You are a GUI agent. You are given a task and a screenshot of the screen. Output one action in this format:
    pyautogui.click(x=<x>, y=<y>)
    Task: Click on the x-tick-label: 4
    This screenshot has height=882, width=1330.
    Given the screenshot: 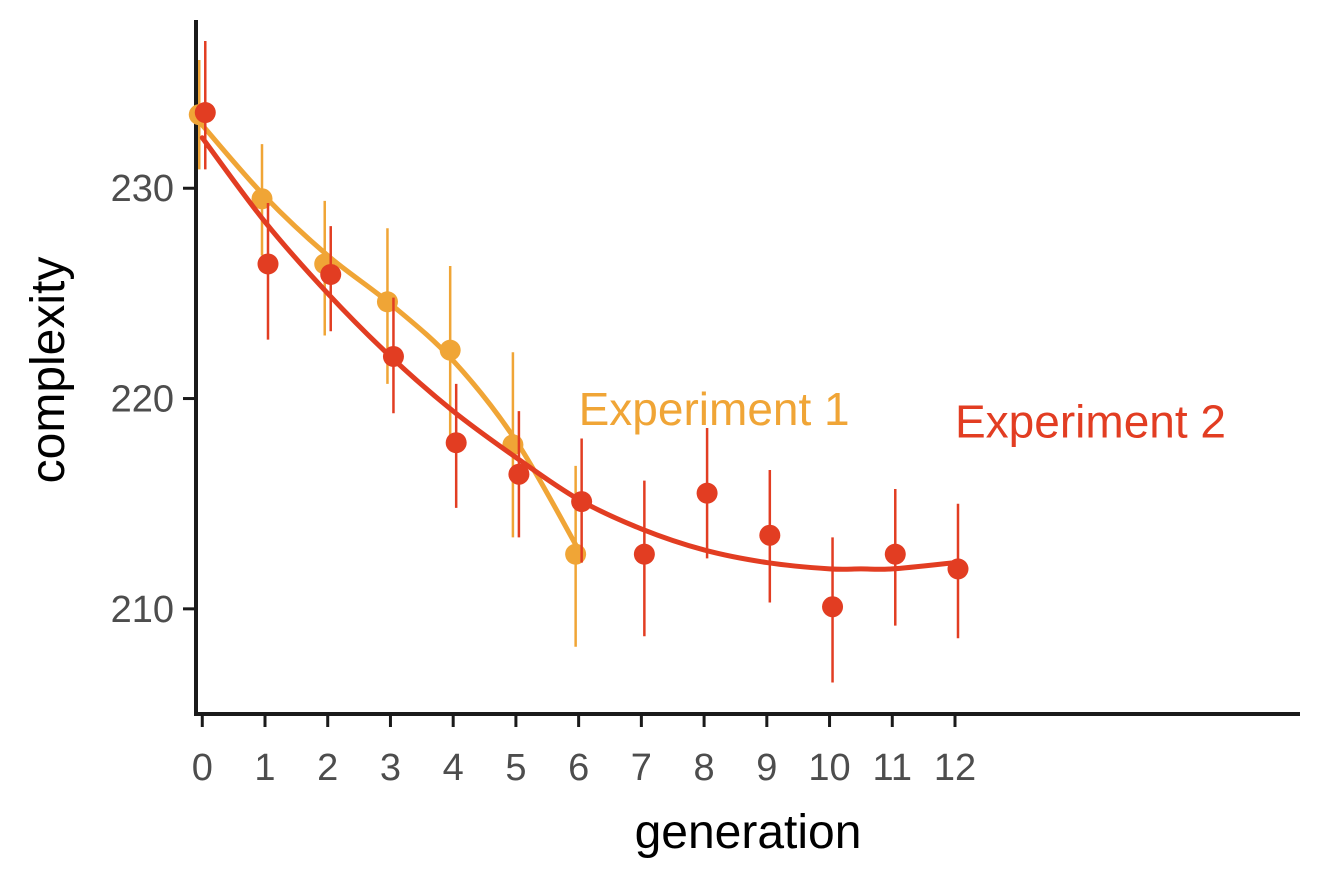 What is the action you would take?
    pyautogui.click(x=453, y=768)
    